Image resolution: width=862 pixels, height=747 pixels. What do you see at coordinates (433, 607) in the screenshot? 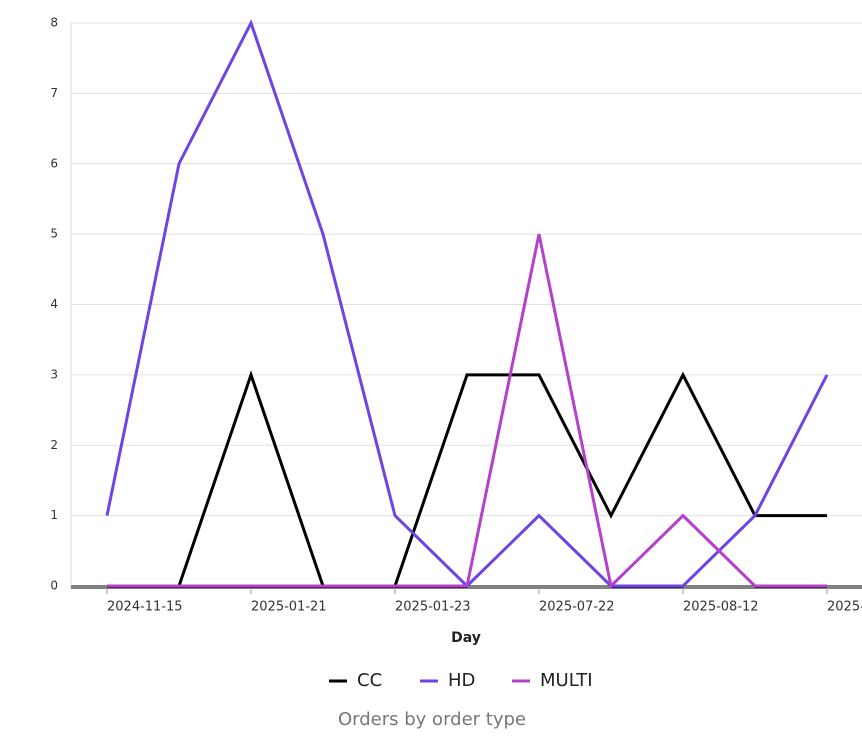
I see `x-tick-label: 2025-01-23` at bounding box center [433, 607].